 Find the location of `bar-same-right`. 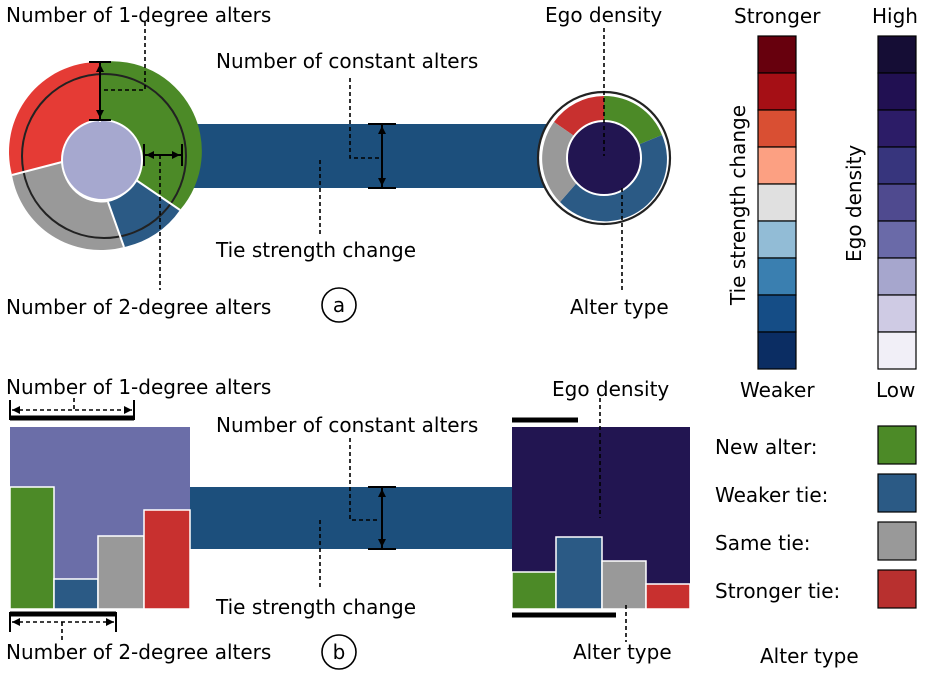

bar-same-right is located at coordinates (624, 585).